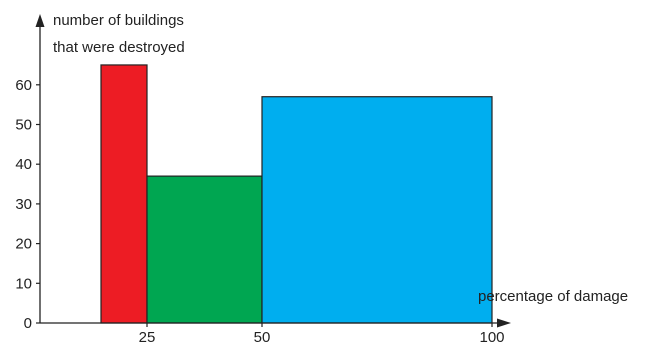 The image size is (650, 343). I want to click on y-tick-label: 0, so click(28, 323).